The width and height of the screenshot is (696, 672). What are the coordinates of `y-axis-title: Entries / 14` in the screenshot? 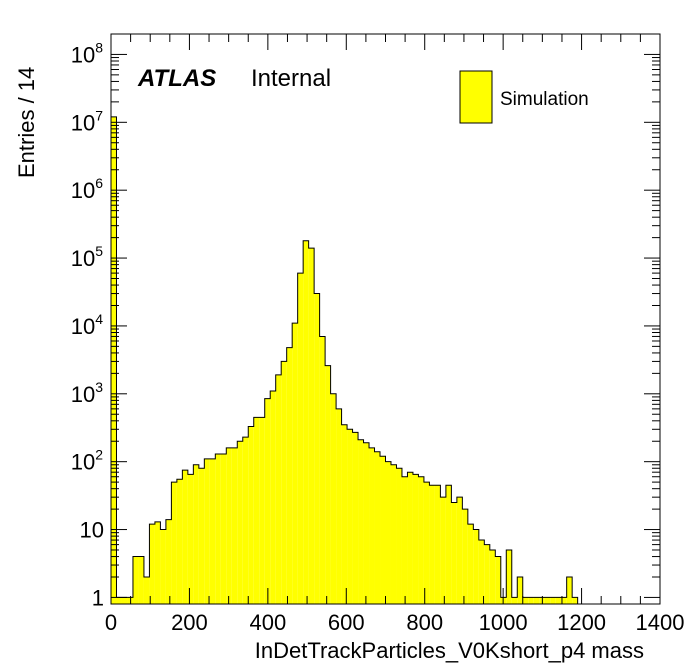 It's located at (26, 122).